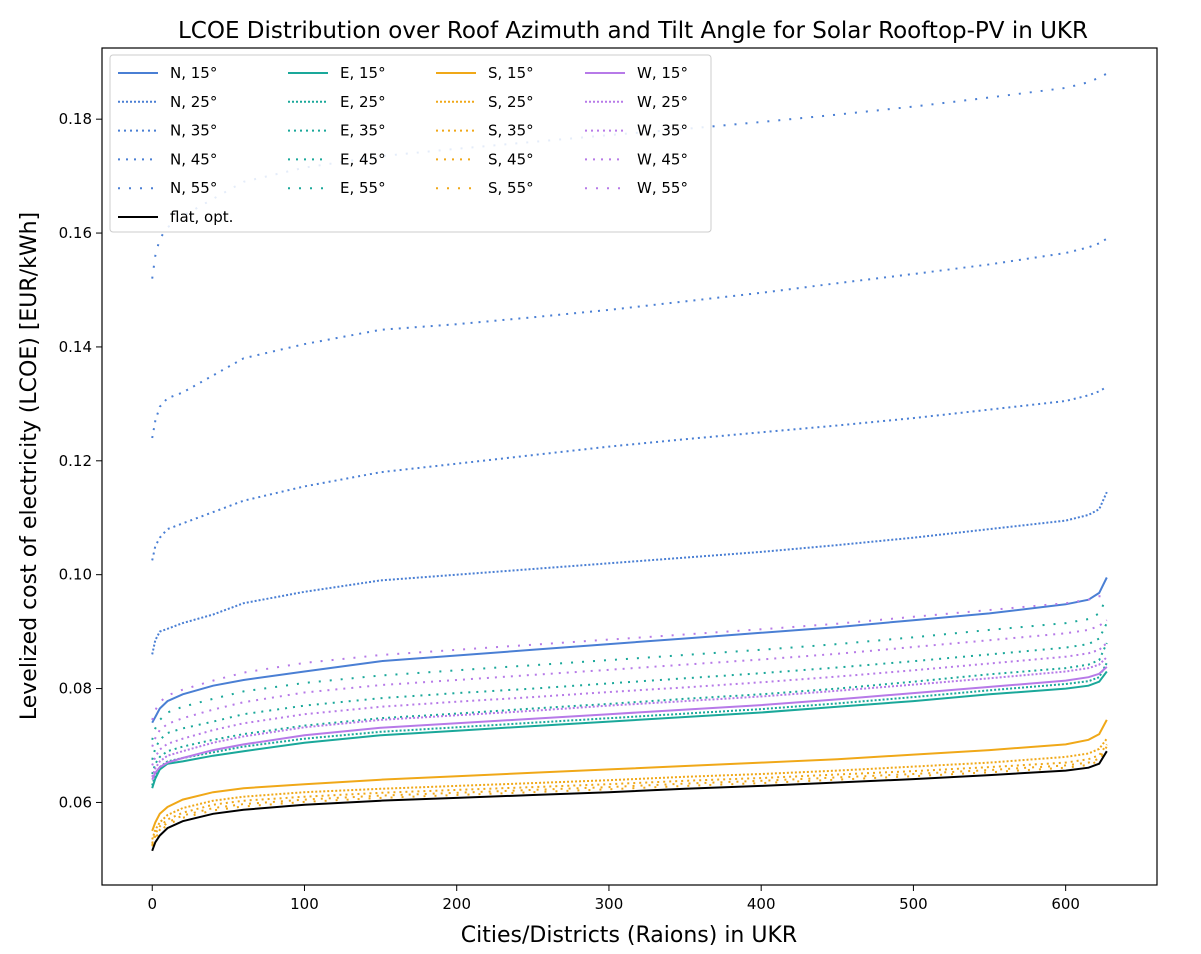 The width and height of the screenshot is (1201, 954). I want to click on x-tick-label: 500, so click(913, 904).